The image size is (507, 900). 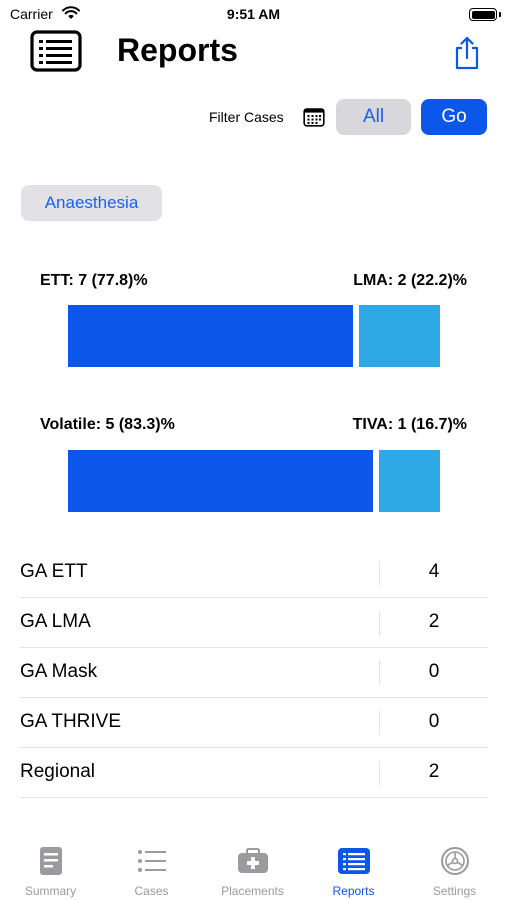 What do you see at coordinates (71, 12) in the screenshot?
I see `wifi-icon` at bounding box center [71, 12].